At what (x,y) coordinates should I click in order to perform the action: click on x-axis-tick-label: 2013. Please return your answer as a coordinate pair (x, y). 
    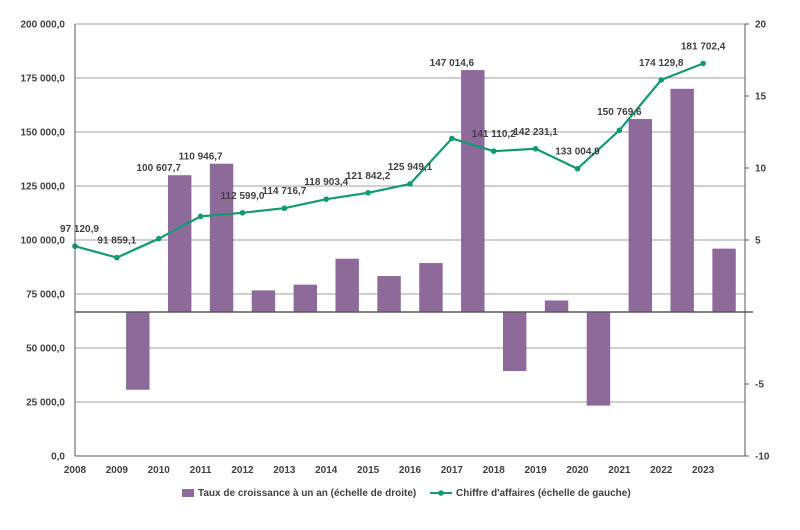
    Looking at the image, I should click on (284, 470).